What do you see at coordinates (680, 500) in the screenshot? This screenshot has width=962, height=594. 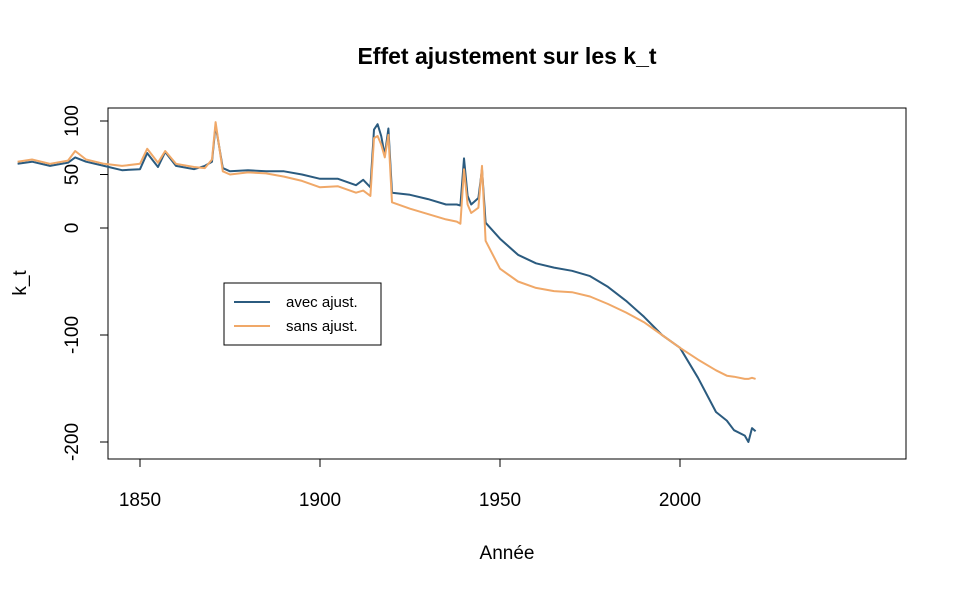 I see `x-tick-label: 2000` at bounding box center [680, 500].